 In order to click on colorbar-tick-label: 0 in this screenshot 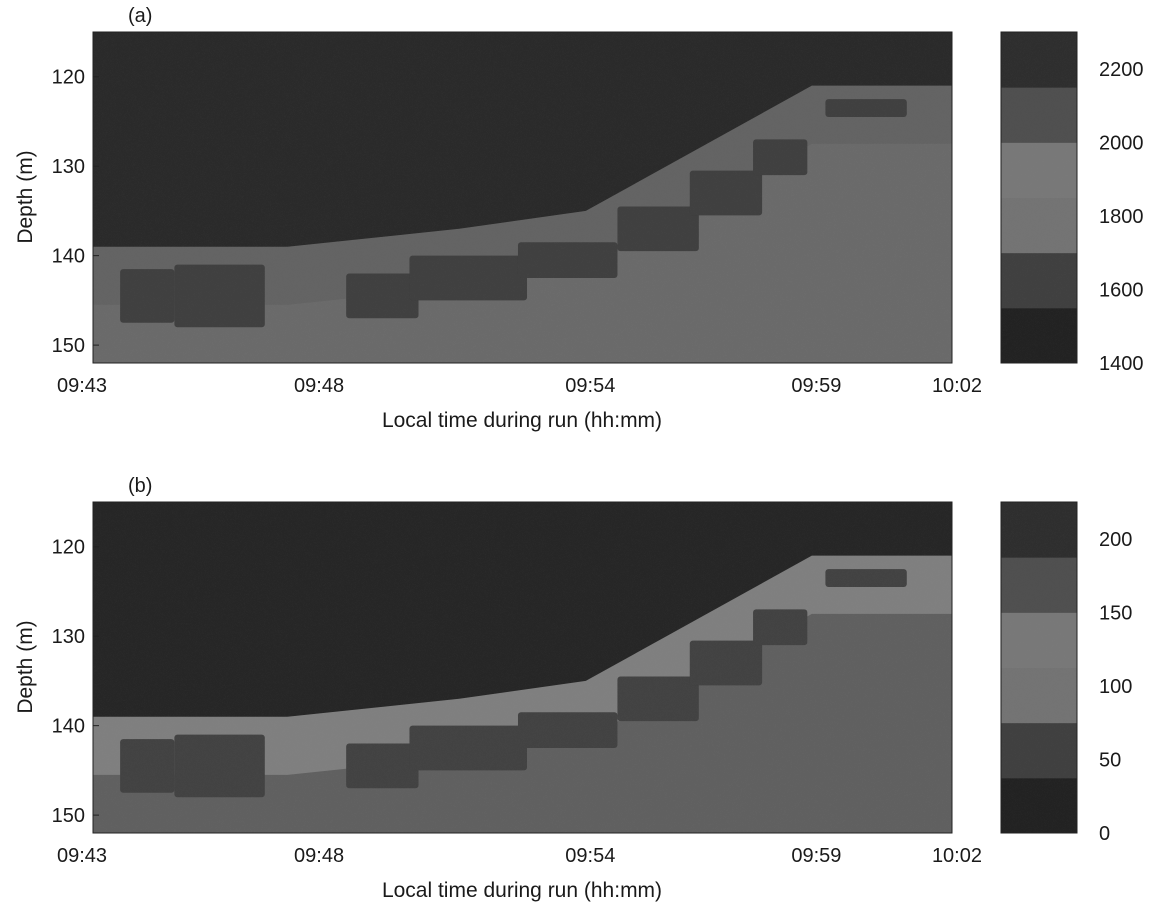, I will do `click(1104, 834)`.